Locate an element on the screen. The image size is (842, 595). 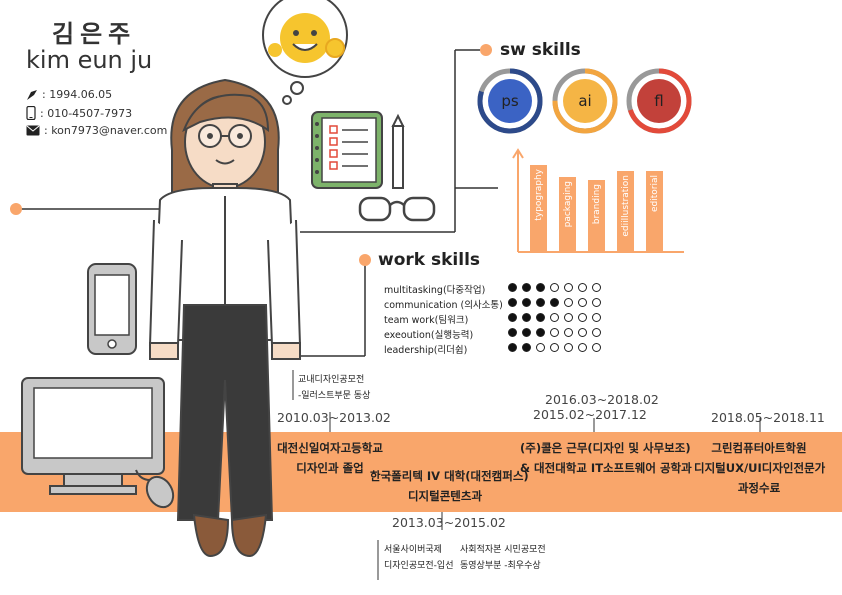
edu-line: (주)콜은 근무(디자인 및 사무보조) is located at coordinates (605, 448).